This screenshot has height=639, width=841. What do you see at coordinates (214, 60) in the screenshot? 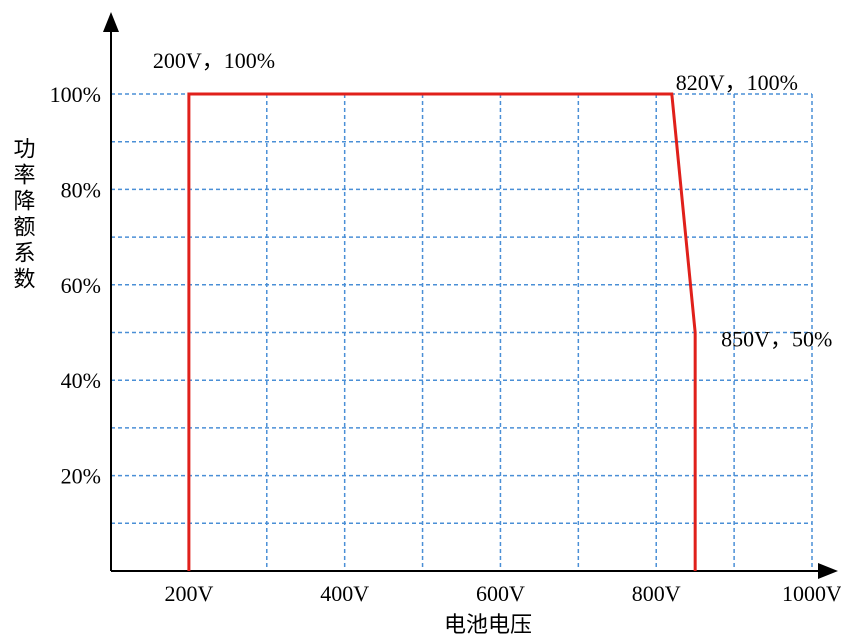
I see `point-annotation-label: 200V，100%` at bounding box center [214, 60].